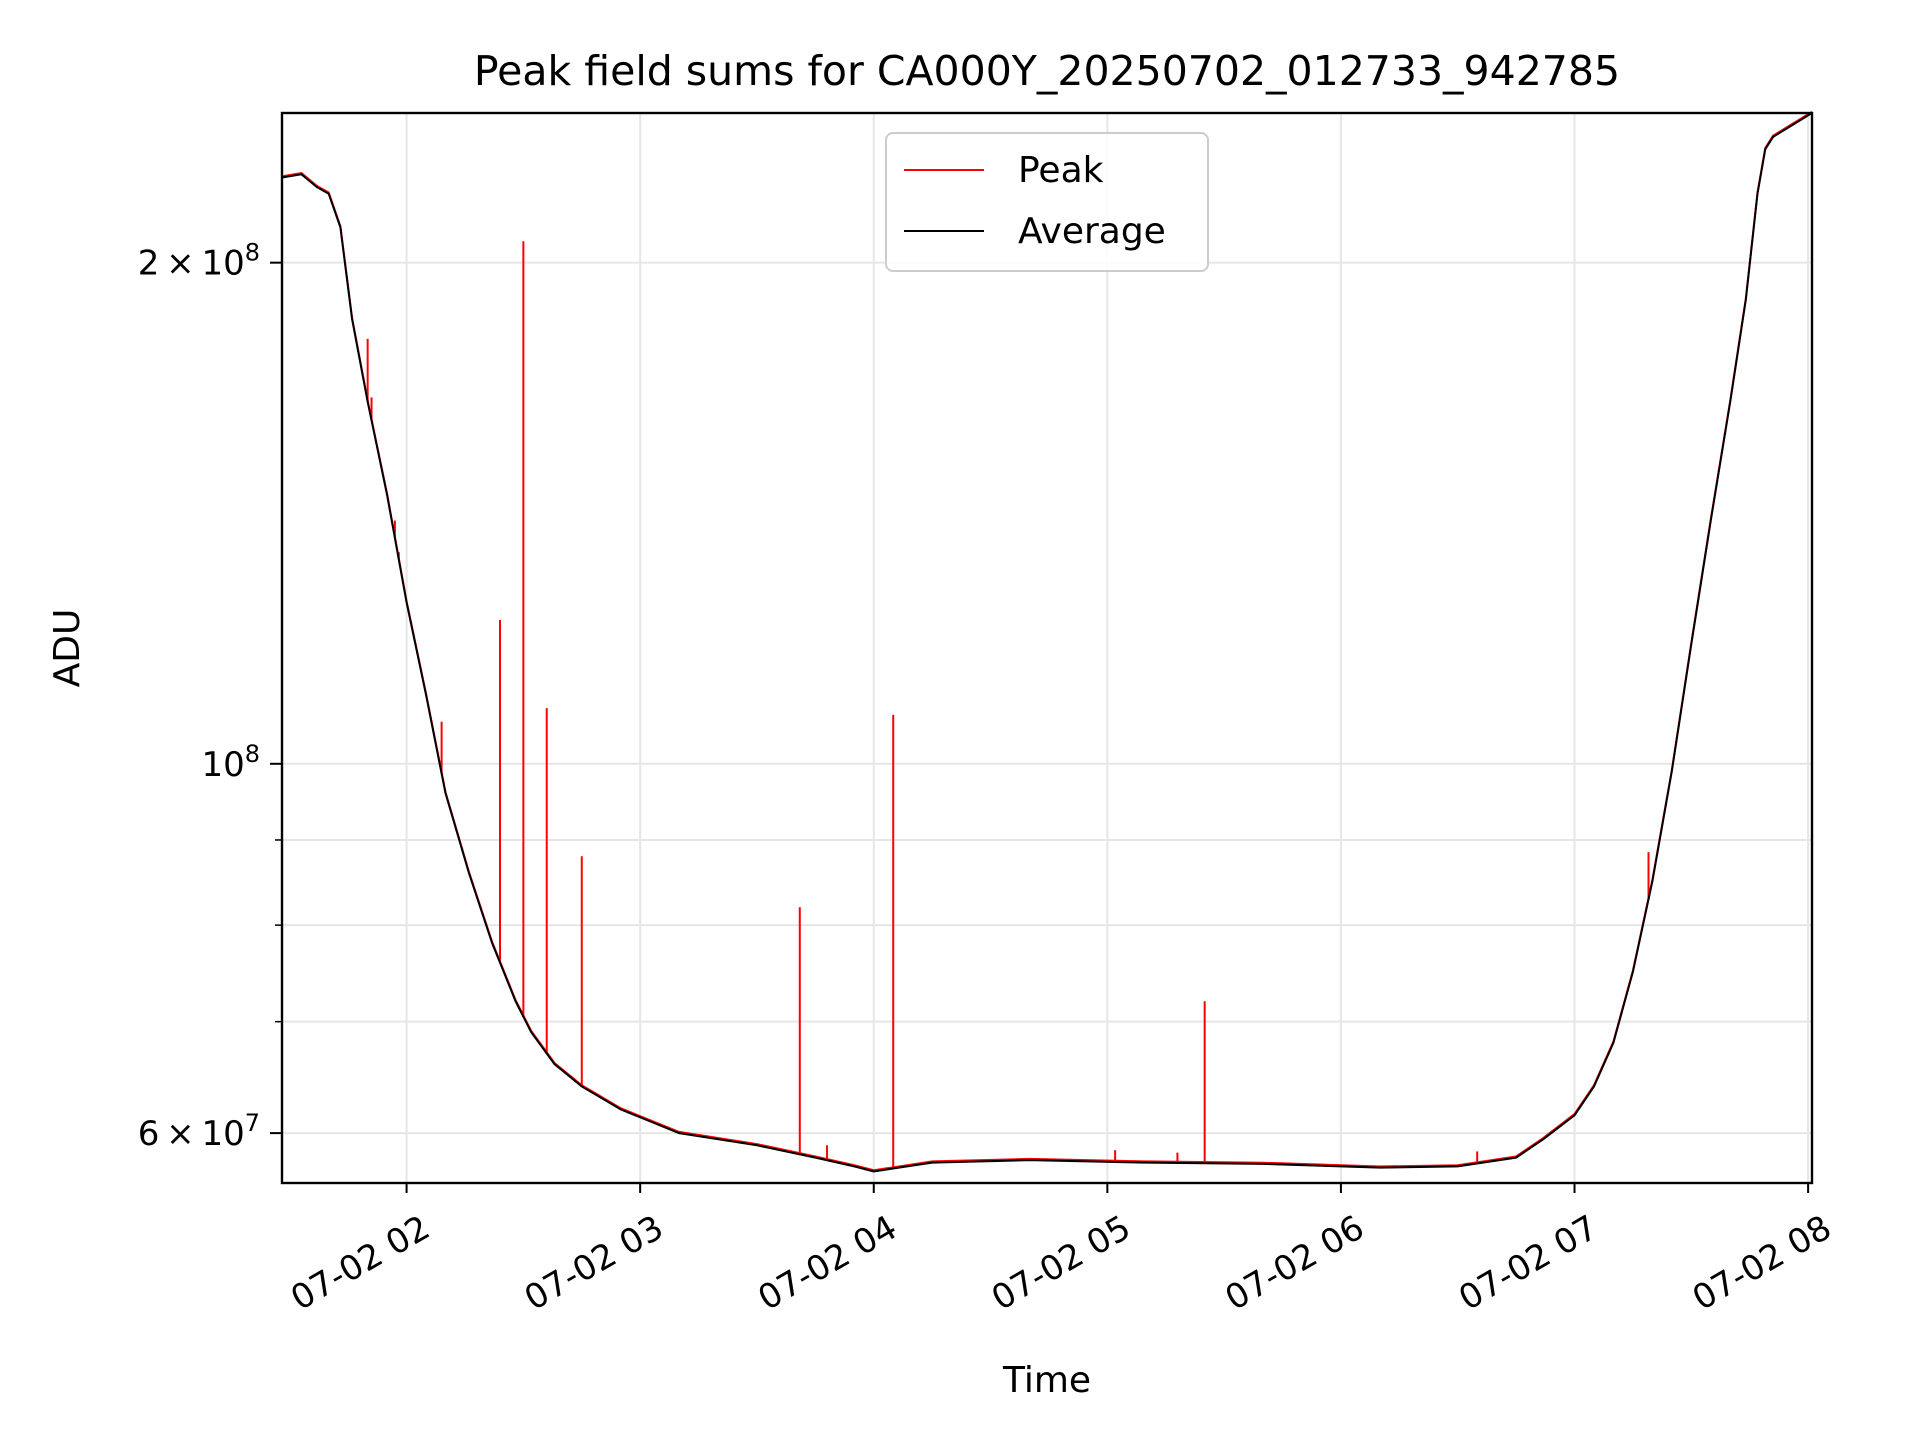  What do you see at coordinates (67, 648) in the screenshot?
I see `y-axis-label: ADU` at bounding box center [67, 648].